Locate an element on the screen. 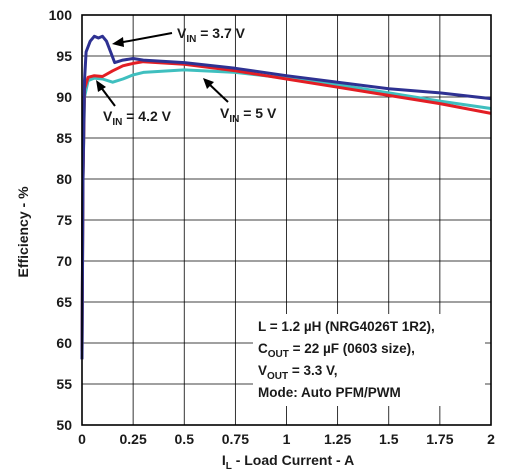 The width and height of the screenshot is (506, 473). legend-vin-5: VIN = 5 V is located at coordinates (248, 115).